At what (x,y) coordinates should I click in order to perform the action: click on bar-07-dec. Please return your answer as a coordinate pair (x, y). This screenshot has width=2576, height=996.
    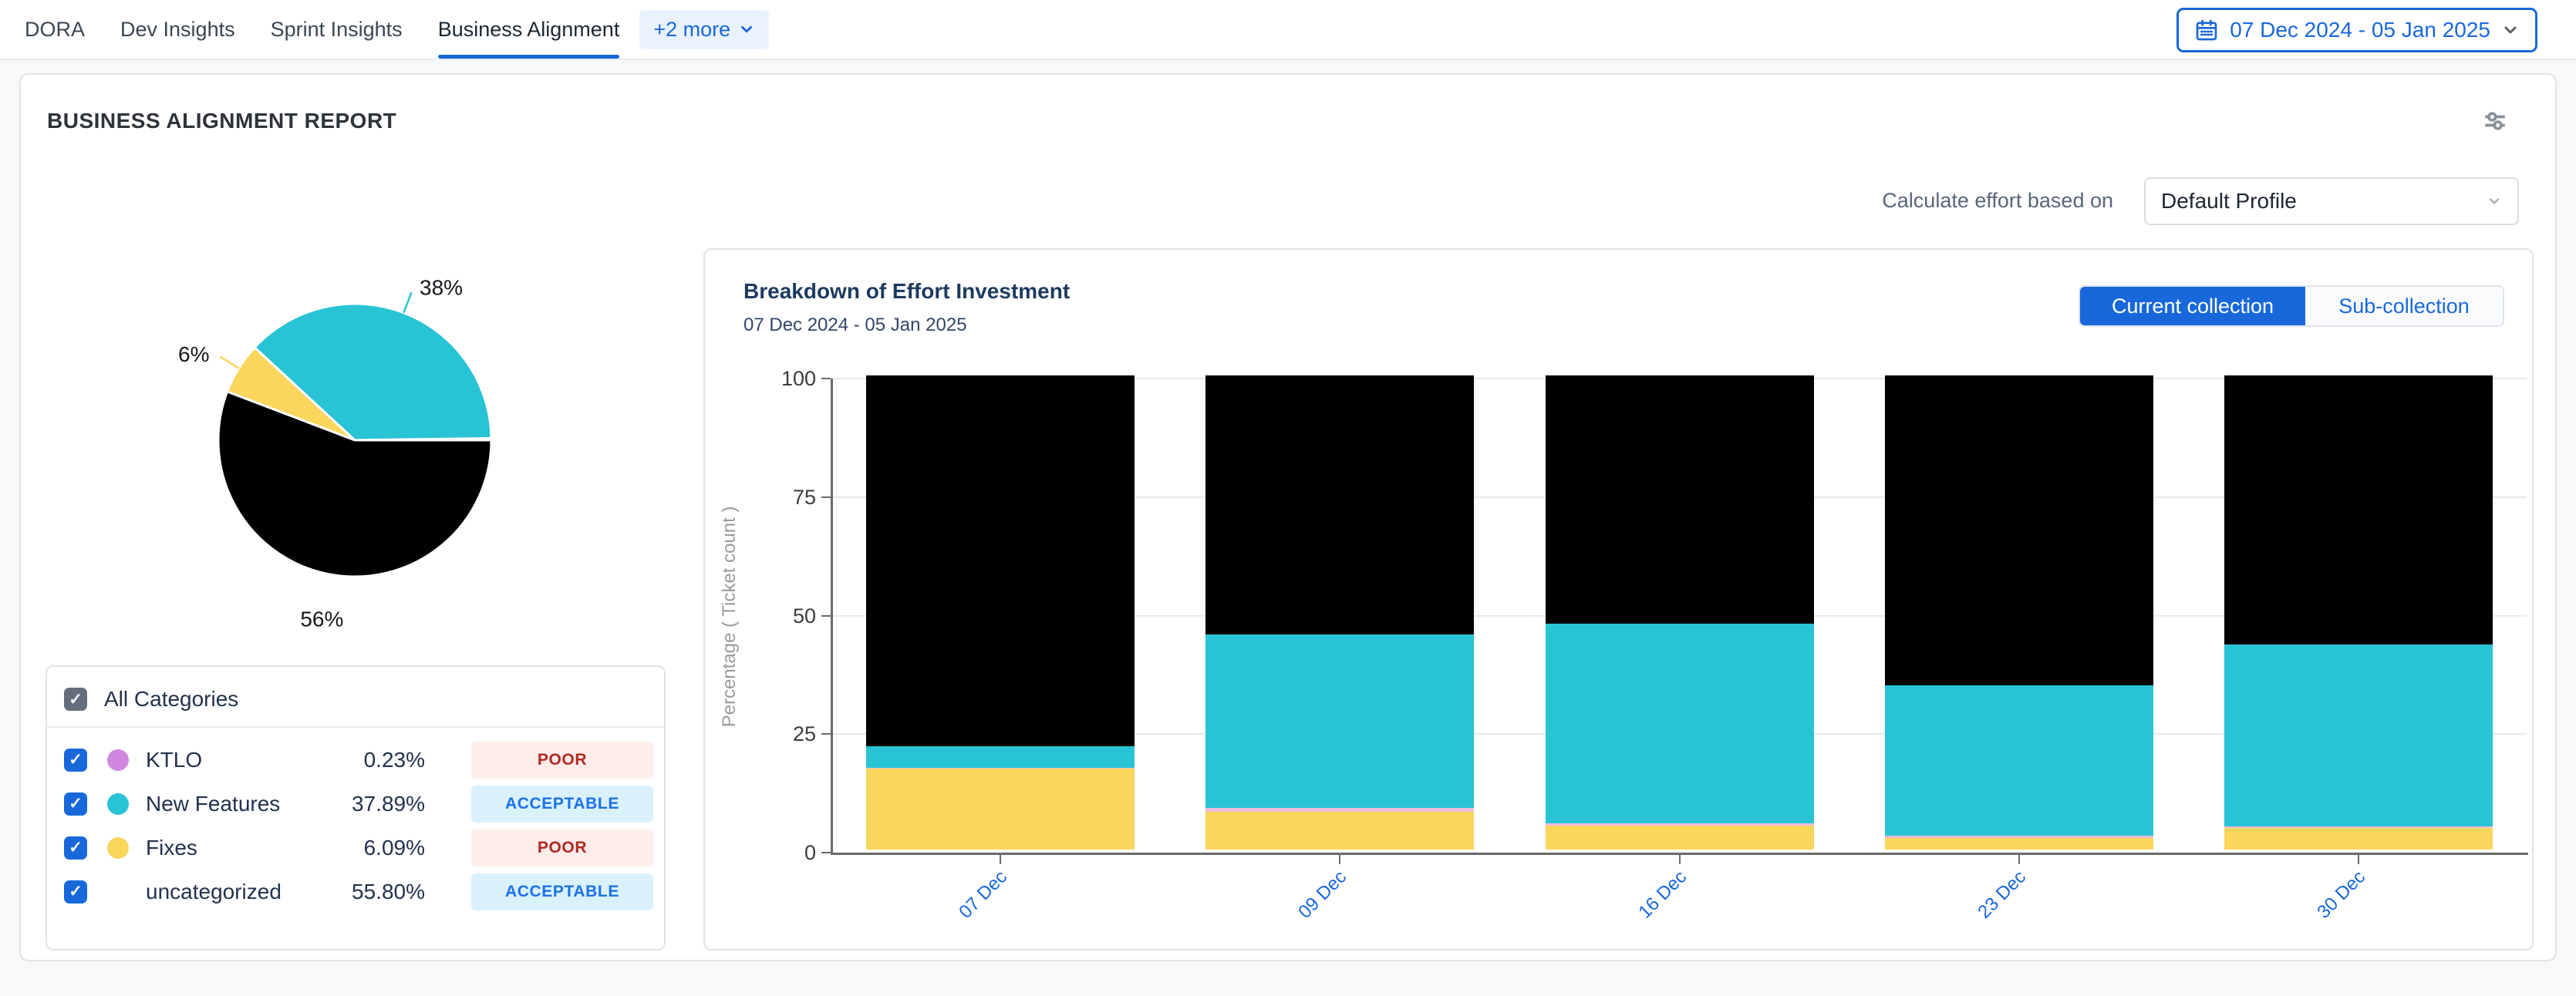
    Looking at the image, I should click on (1000, 612).